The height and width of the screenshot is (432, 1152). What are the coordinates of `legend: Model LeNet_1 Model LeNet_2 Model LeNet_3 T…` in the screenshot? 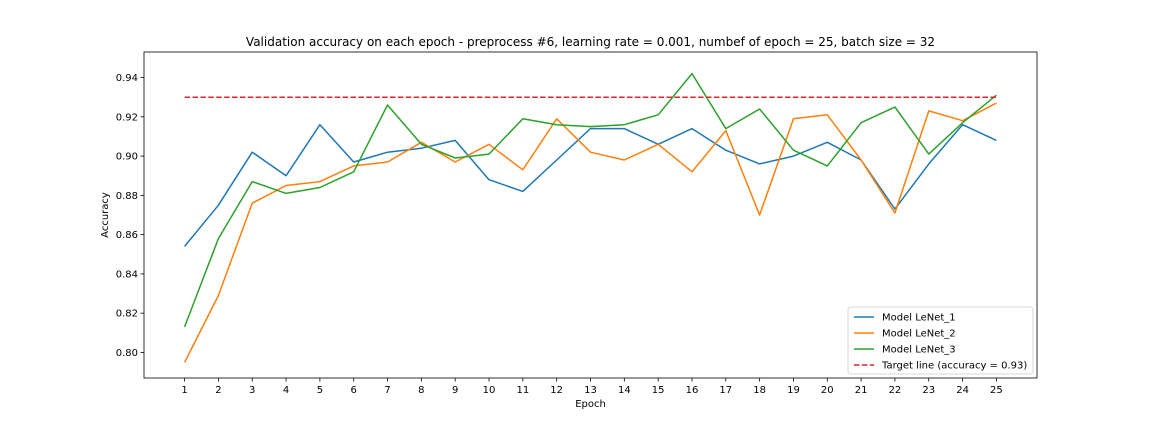 It's located at (940, 340).